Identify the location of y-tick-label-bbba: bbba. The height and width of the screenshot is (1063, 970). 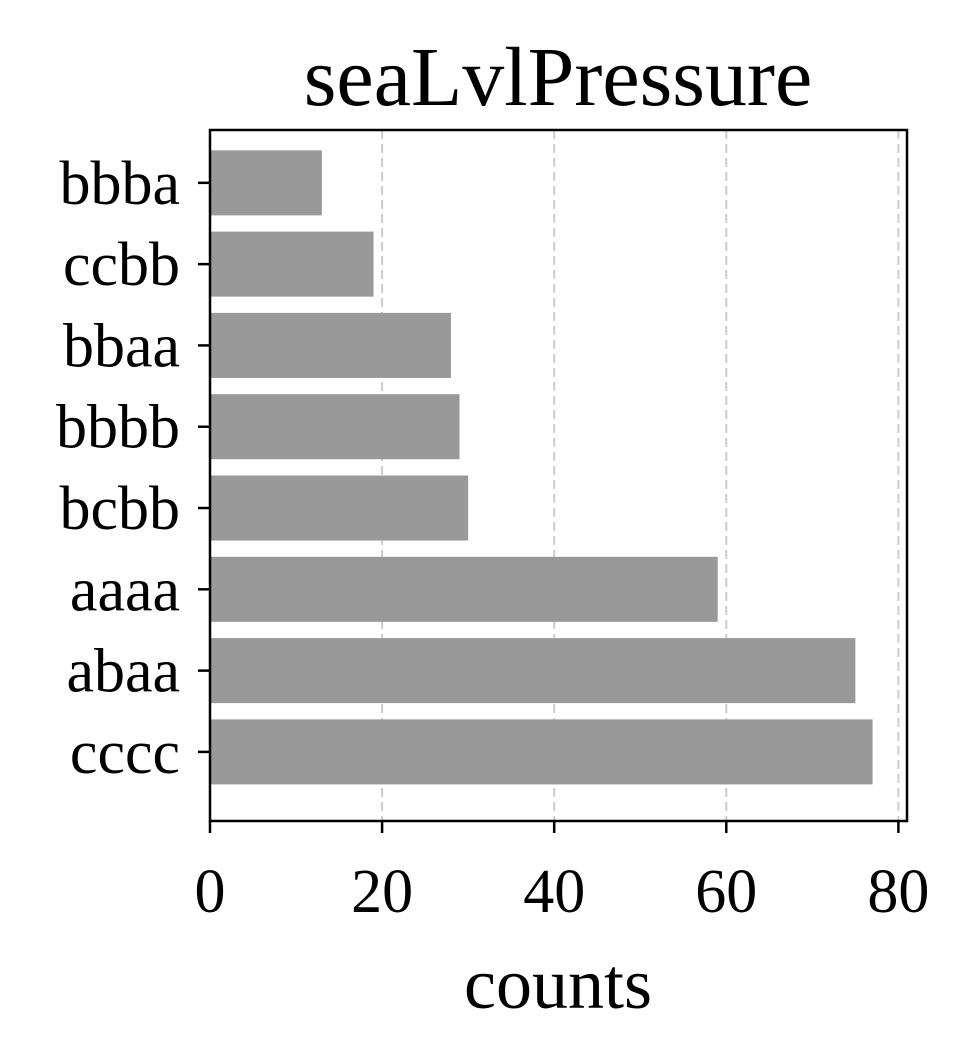
(119, 184).